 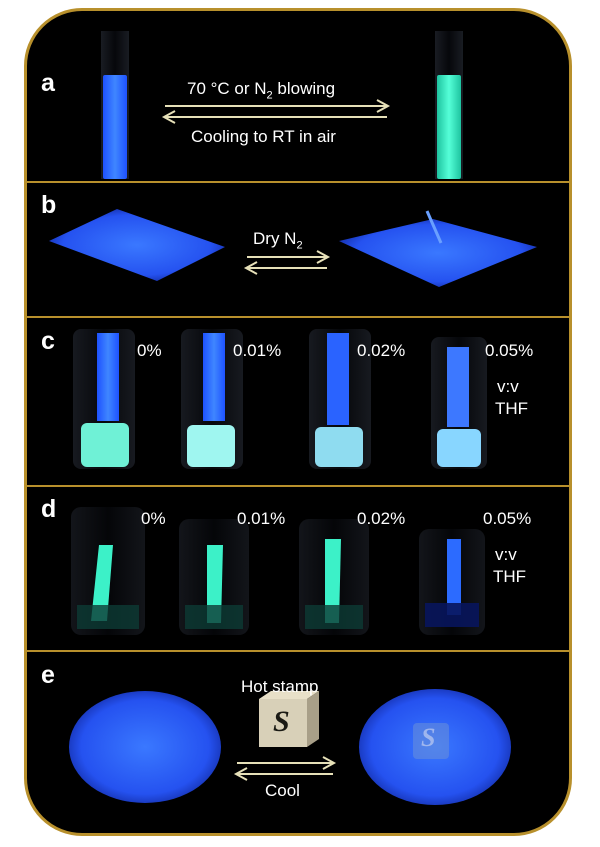 I want to click on hot-stamp-cube, so click(x=283, y=723).